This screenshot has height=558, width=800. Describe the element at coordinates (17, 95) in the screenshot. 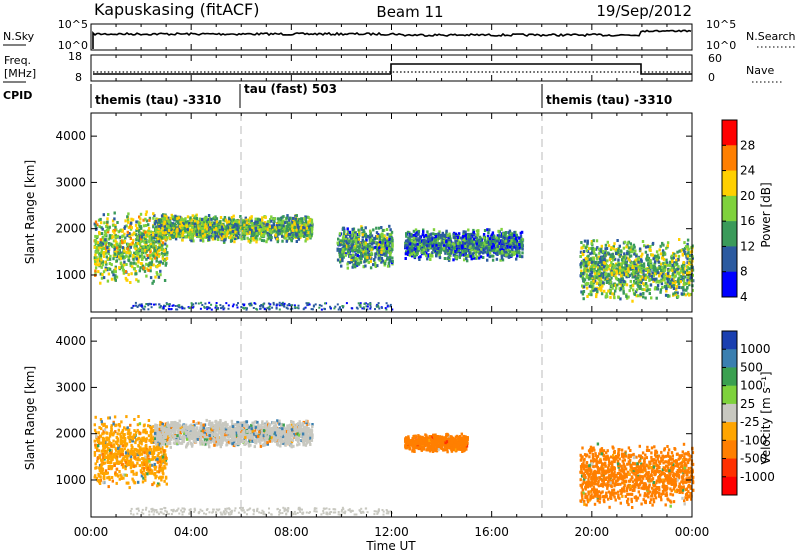

I see `cpid-label: CPID` at that location.